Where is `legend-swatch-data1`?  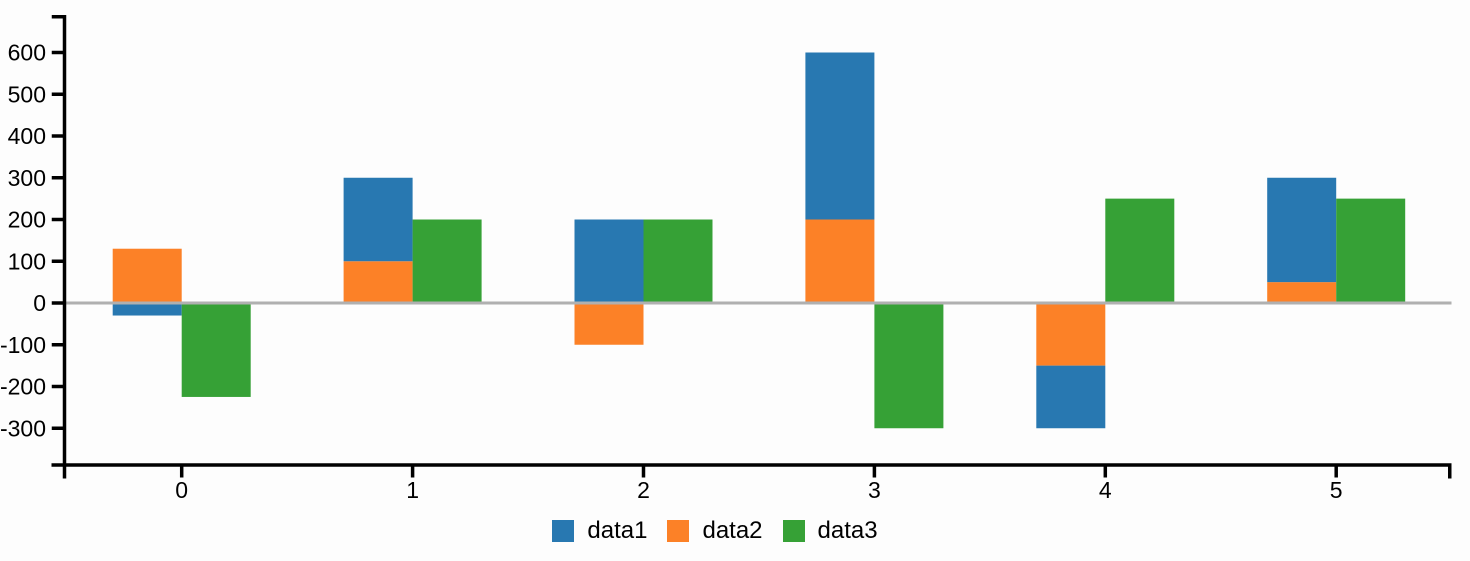 legend-swatch-data1 is located at coordinates (563, 531).